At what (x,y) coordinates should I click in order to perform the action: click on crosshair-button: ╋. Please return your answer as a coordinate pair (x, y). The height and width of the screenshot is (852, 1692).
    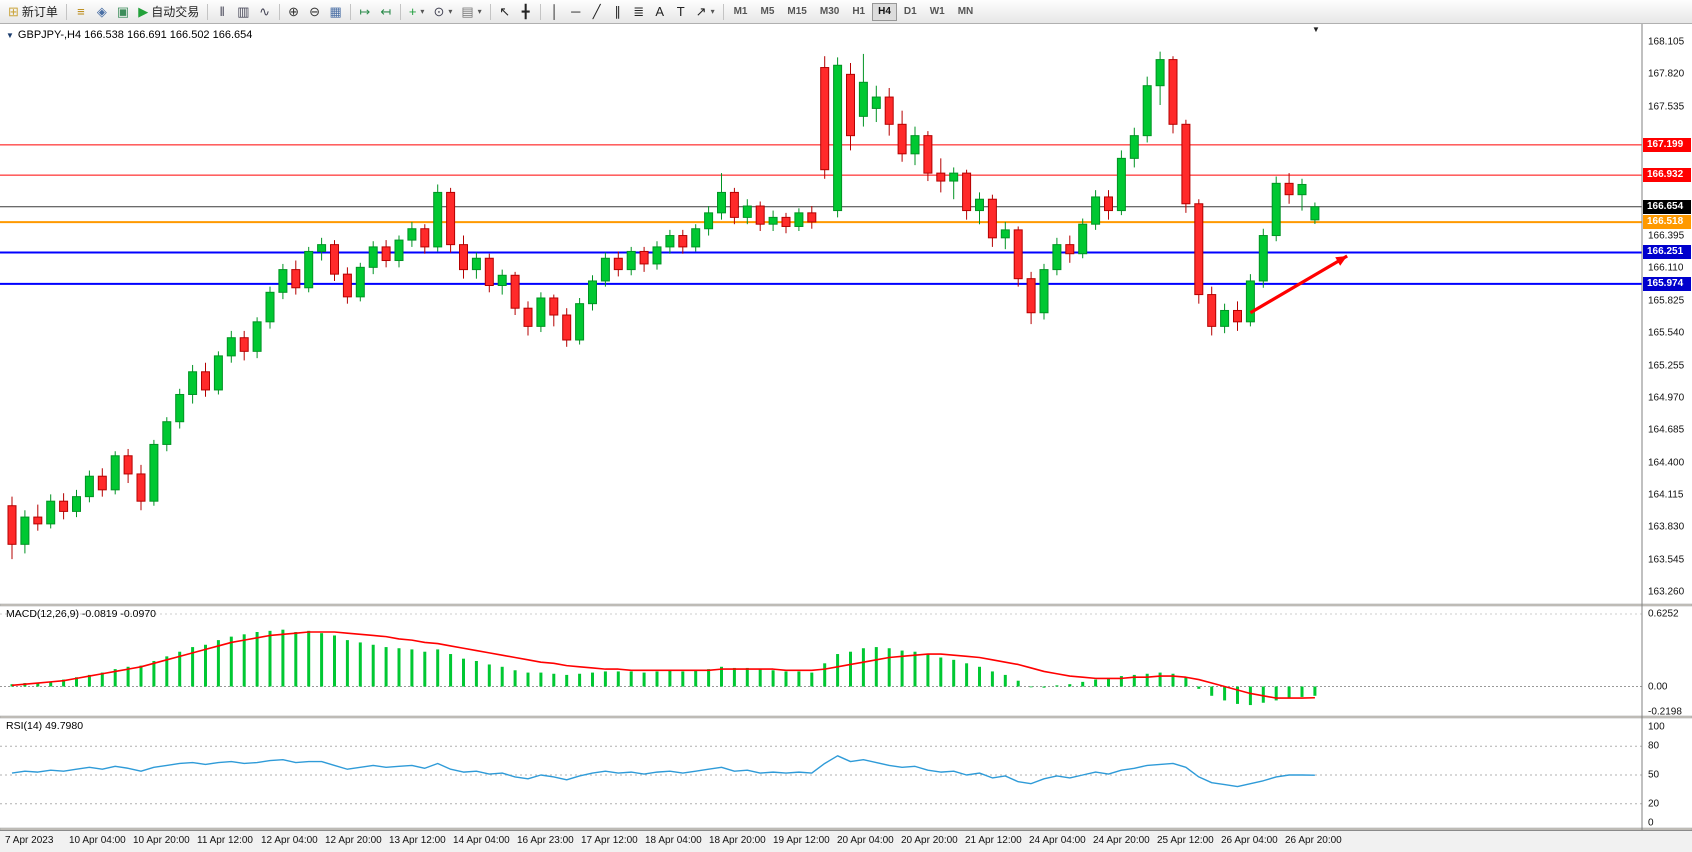
    Looking at the image, I should click on (526, 12).